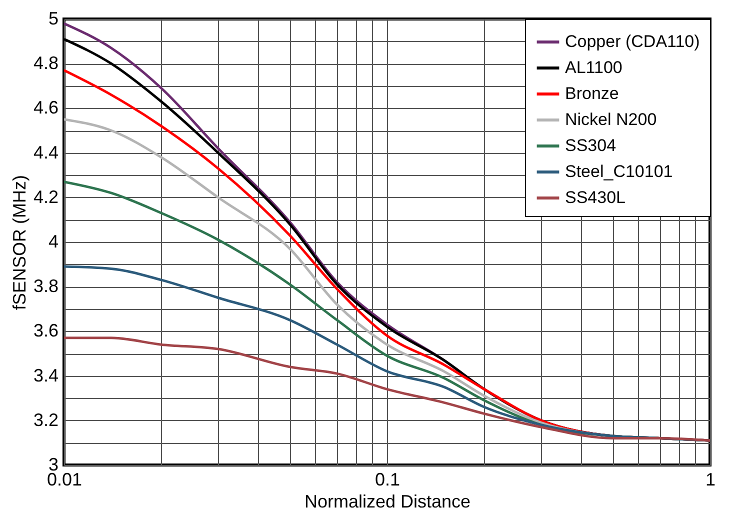 This screenshot has width=746, height=516. Describe the element at coordinates (45, 152) in the screenshot. I see `y-tick-label: 4.4` at that location.